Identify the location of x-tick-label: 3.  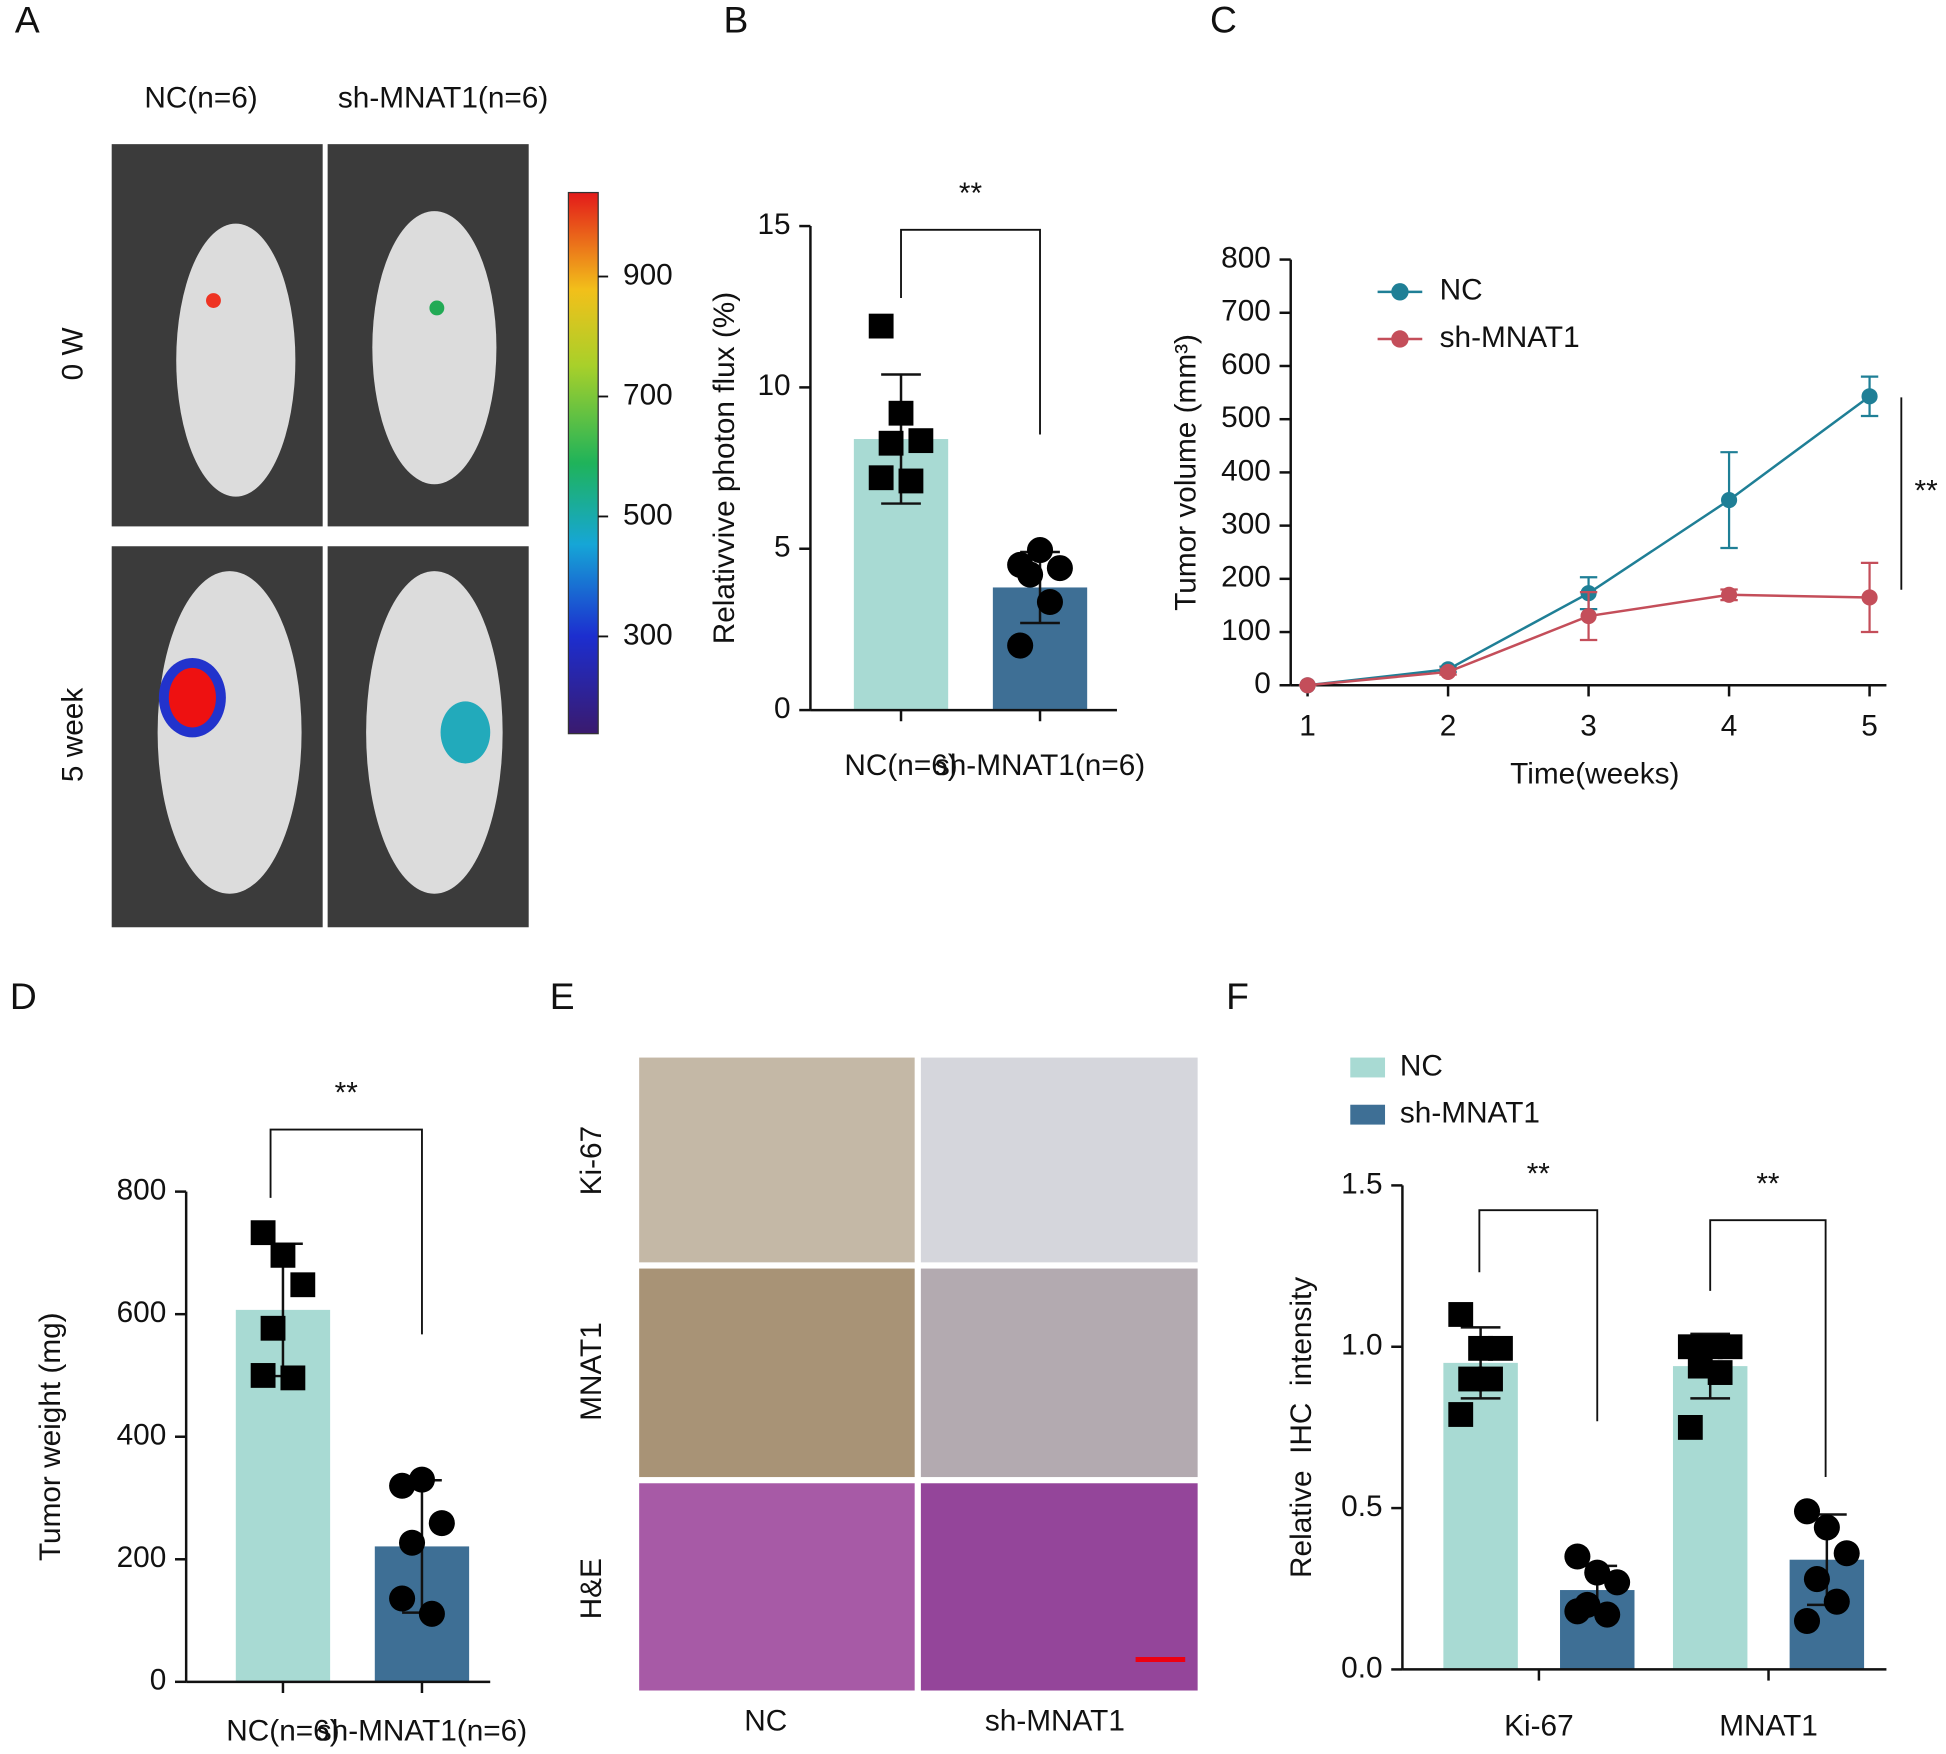
(1588, 725).